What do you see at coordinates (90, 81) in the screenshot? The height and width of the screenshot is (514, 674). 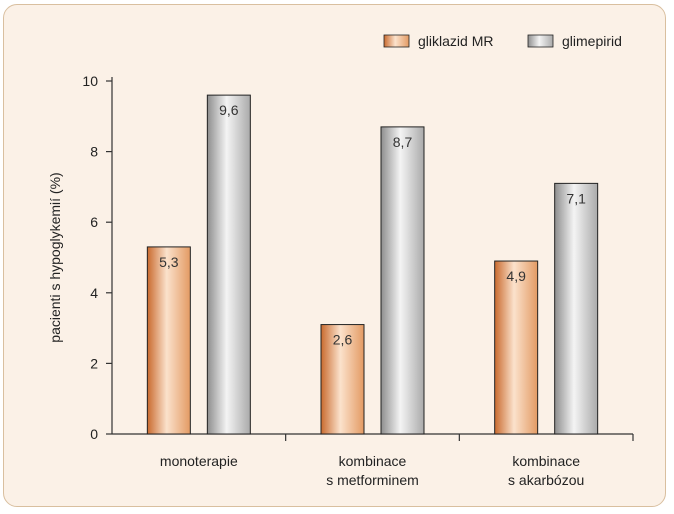 I see `y-tick-label: 10` at bounding box center [90, 81].